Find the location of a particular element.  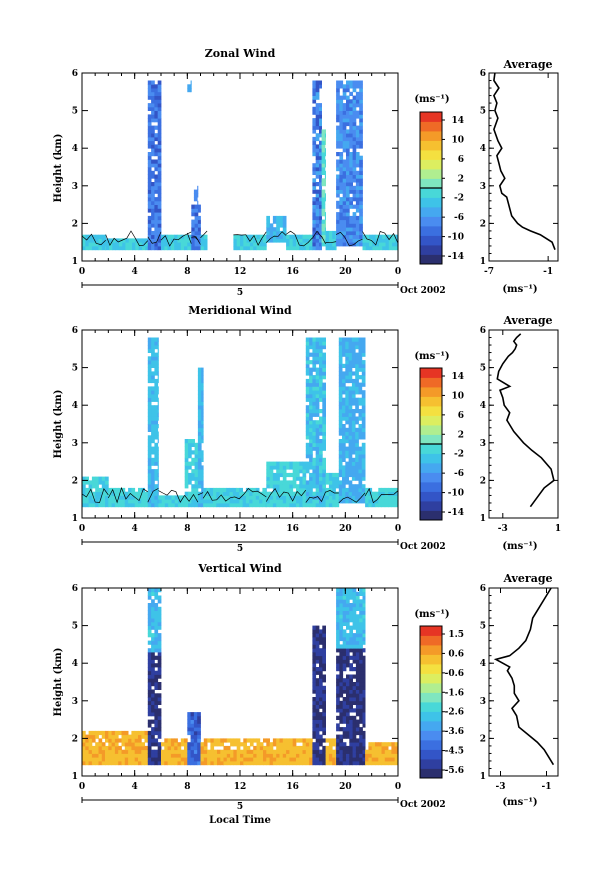

y-tick-label: 3 is located at coordinates (75, 702).